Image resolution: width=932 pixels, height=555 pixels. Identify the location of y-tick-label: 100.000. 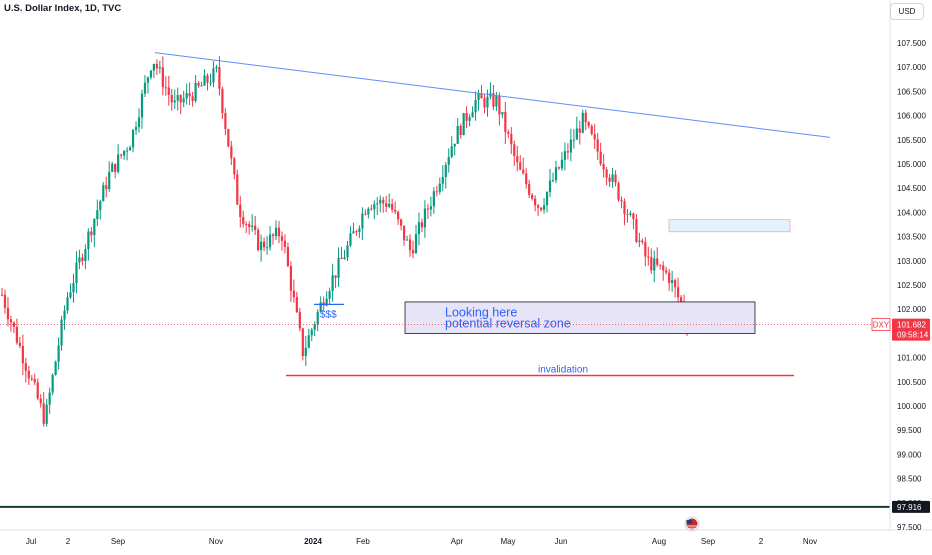
(911, 406).